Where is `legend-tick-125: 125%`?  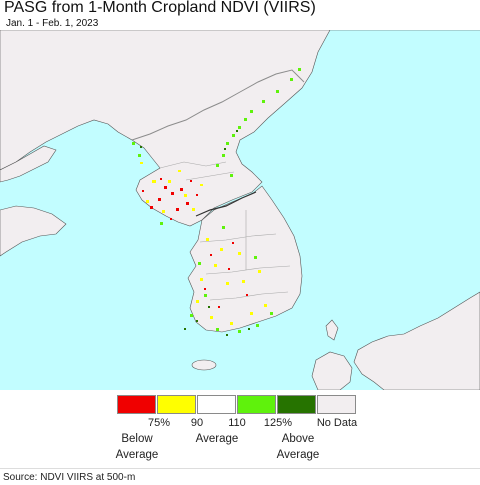
legend-tick-125: 125% is located at coordinates (278, 423).